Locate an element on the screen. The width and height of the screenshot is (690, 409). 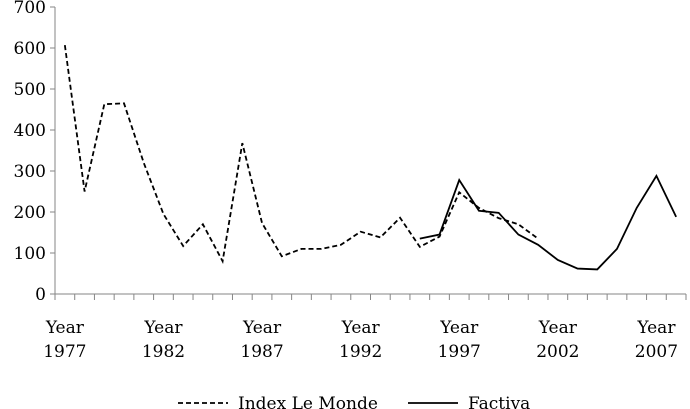
legend-item: Index Le Monde is located at coordinates (278, 401).